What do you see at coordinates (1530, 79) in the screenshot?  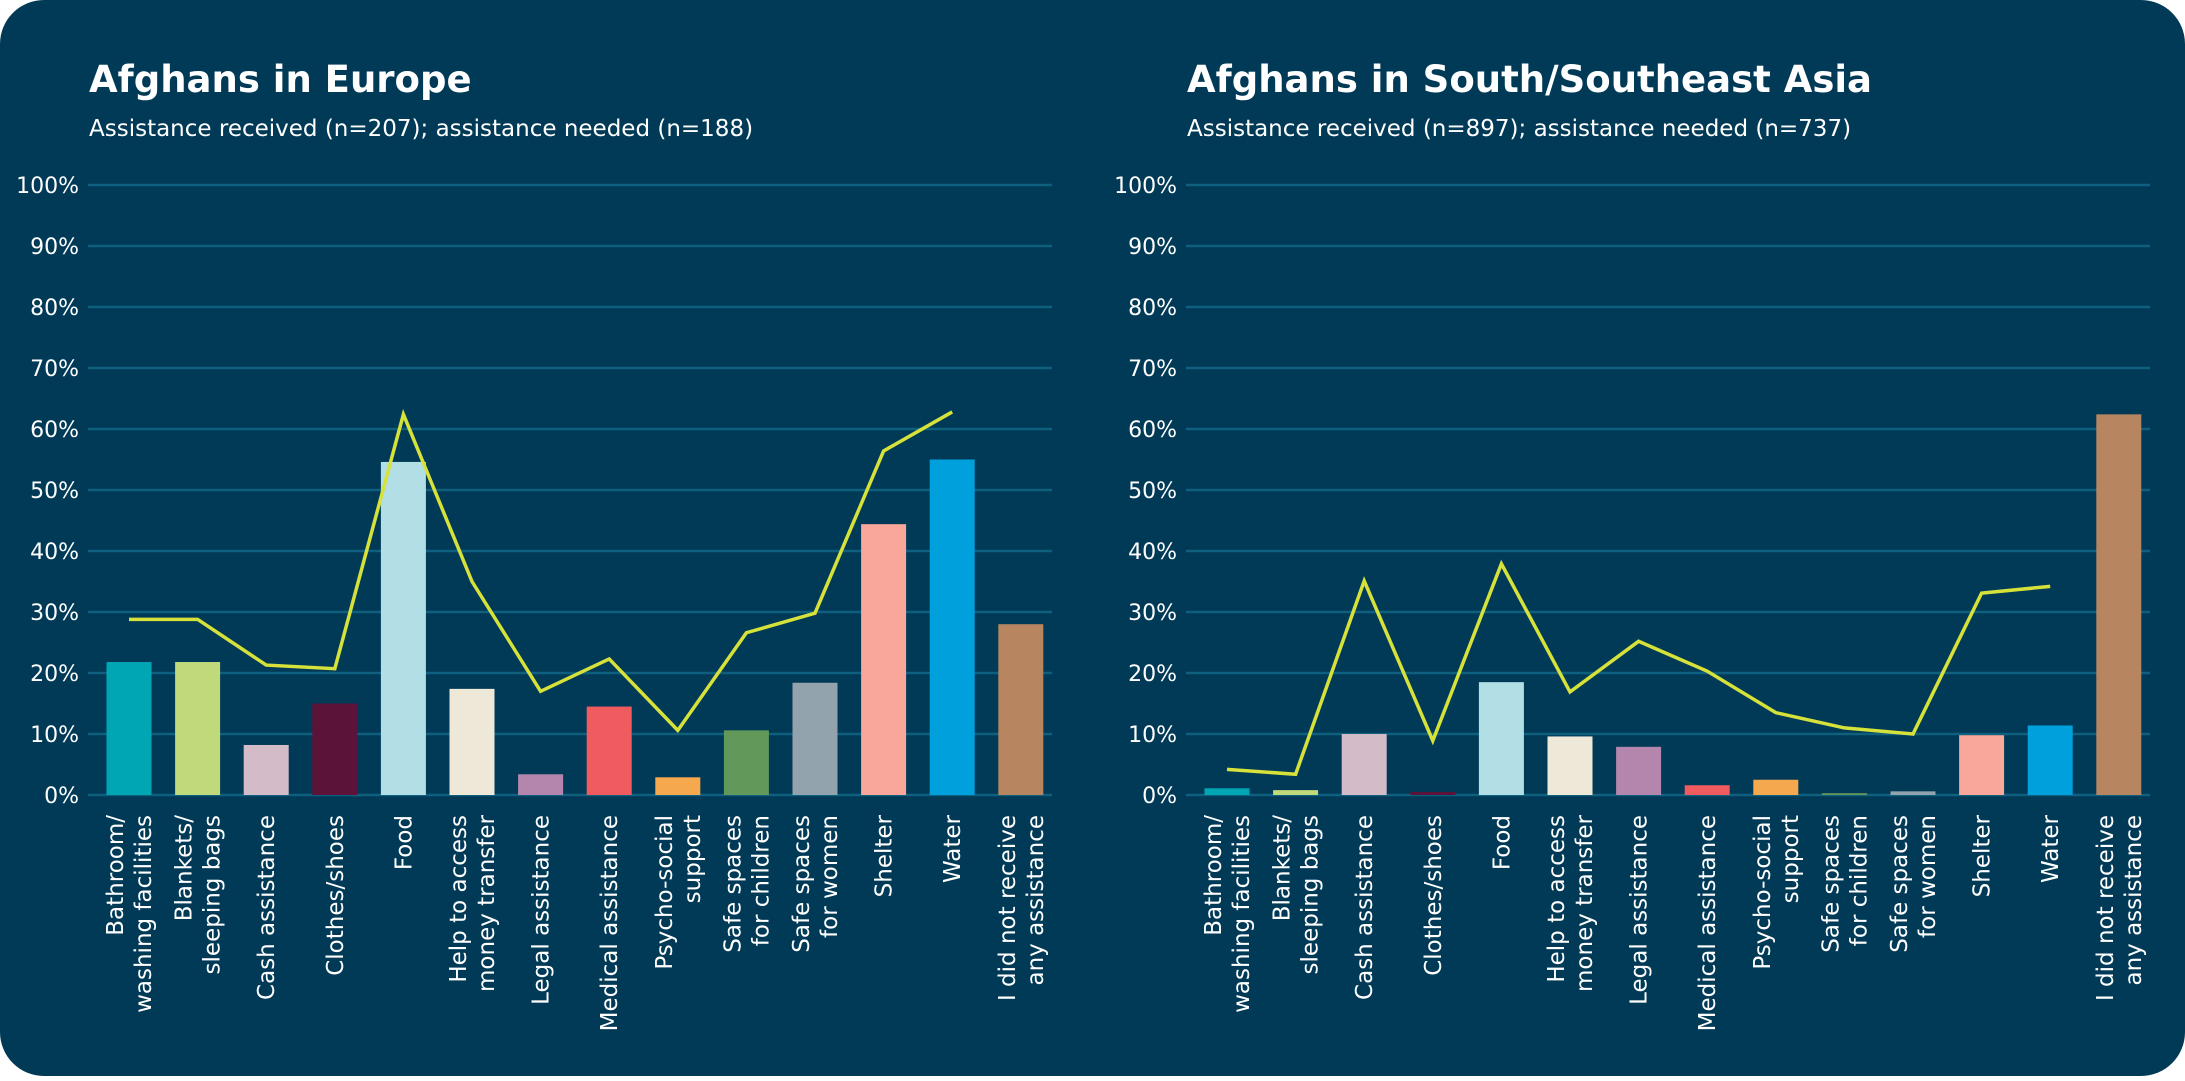 I see `chart-title-asia: Afghans in South/Southeast Asia` at bounding box center [1530, 79].